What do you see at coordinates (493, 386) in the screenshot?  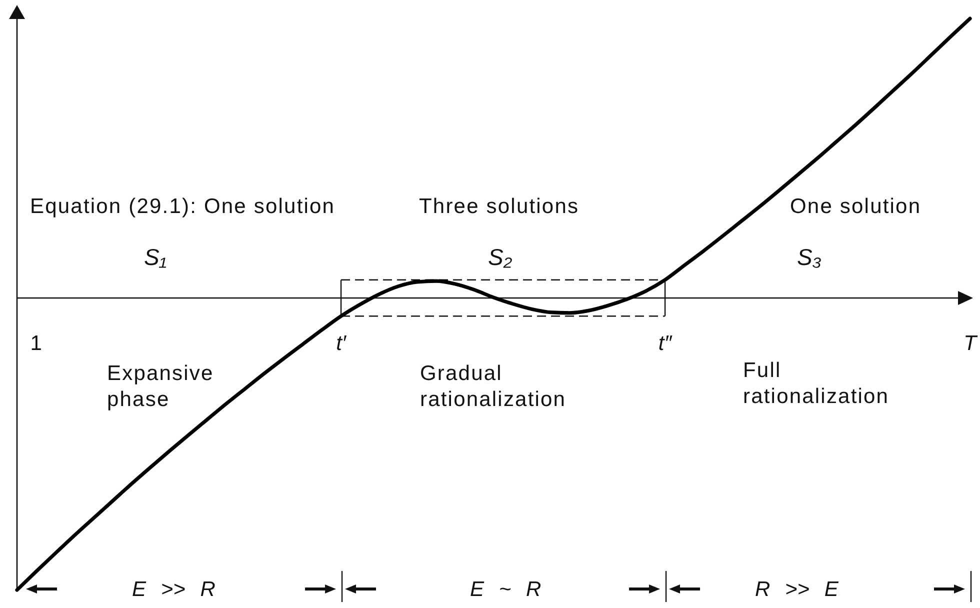 I see `annotation: Gradual rationalization` at bounding box center [493, 386].